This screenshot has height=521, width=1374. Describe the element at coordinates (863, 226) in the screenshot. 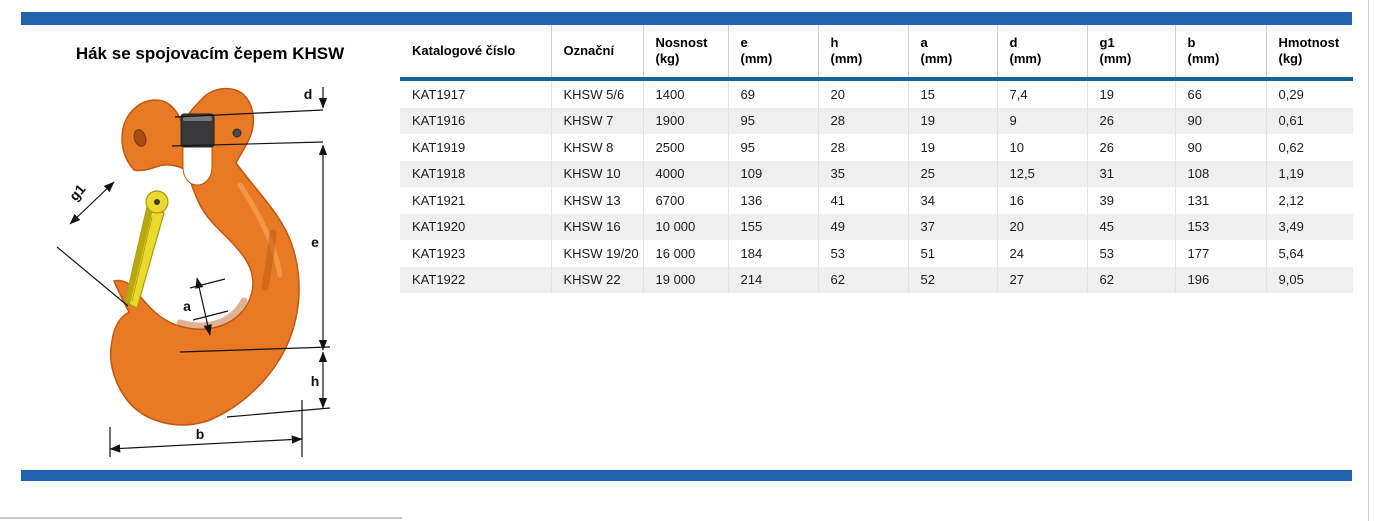

I see `table-cell: 49` at that location.